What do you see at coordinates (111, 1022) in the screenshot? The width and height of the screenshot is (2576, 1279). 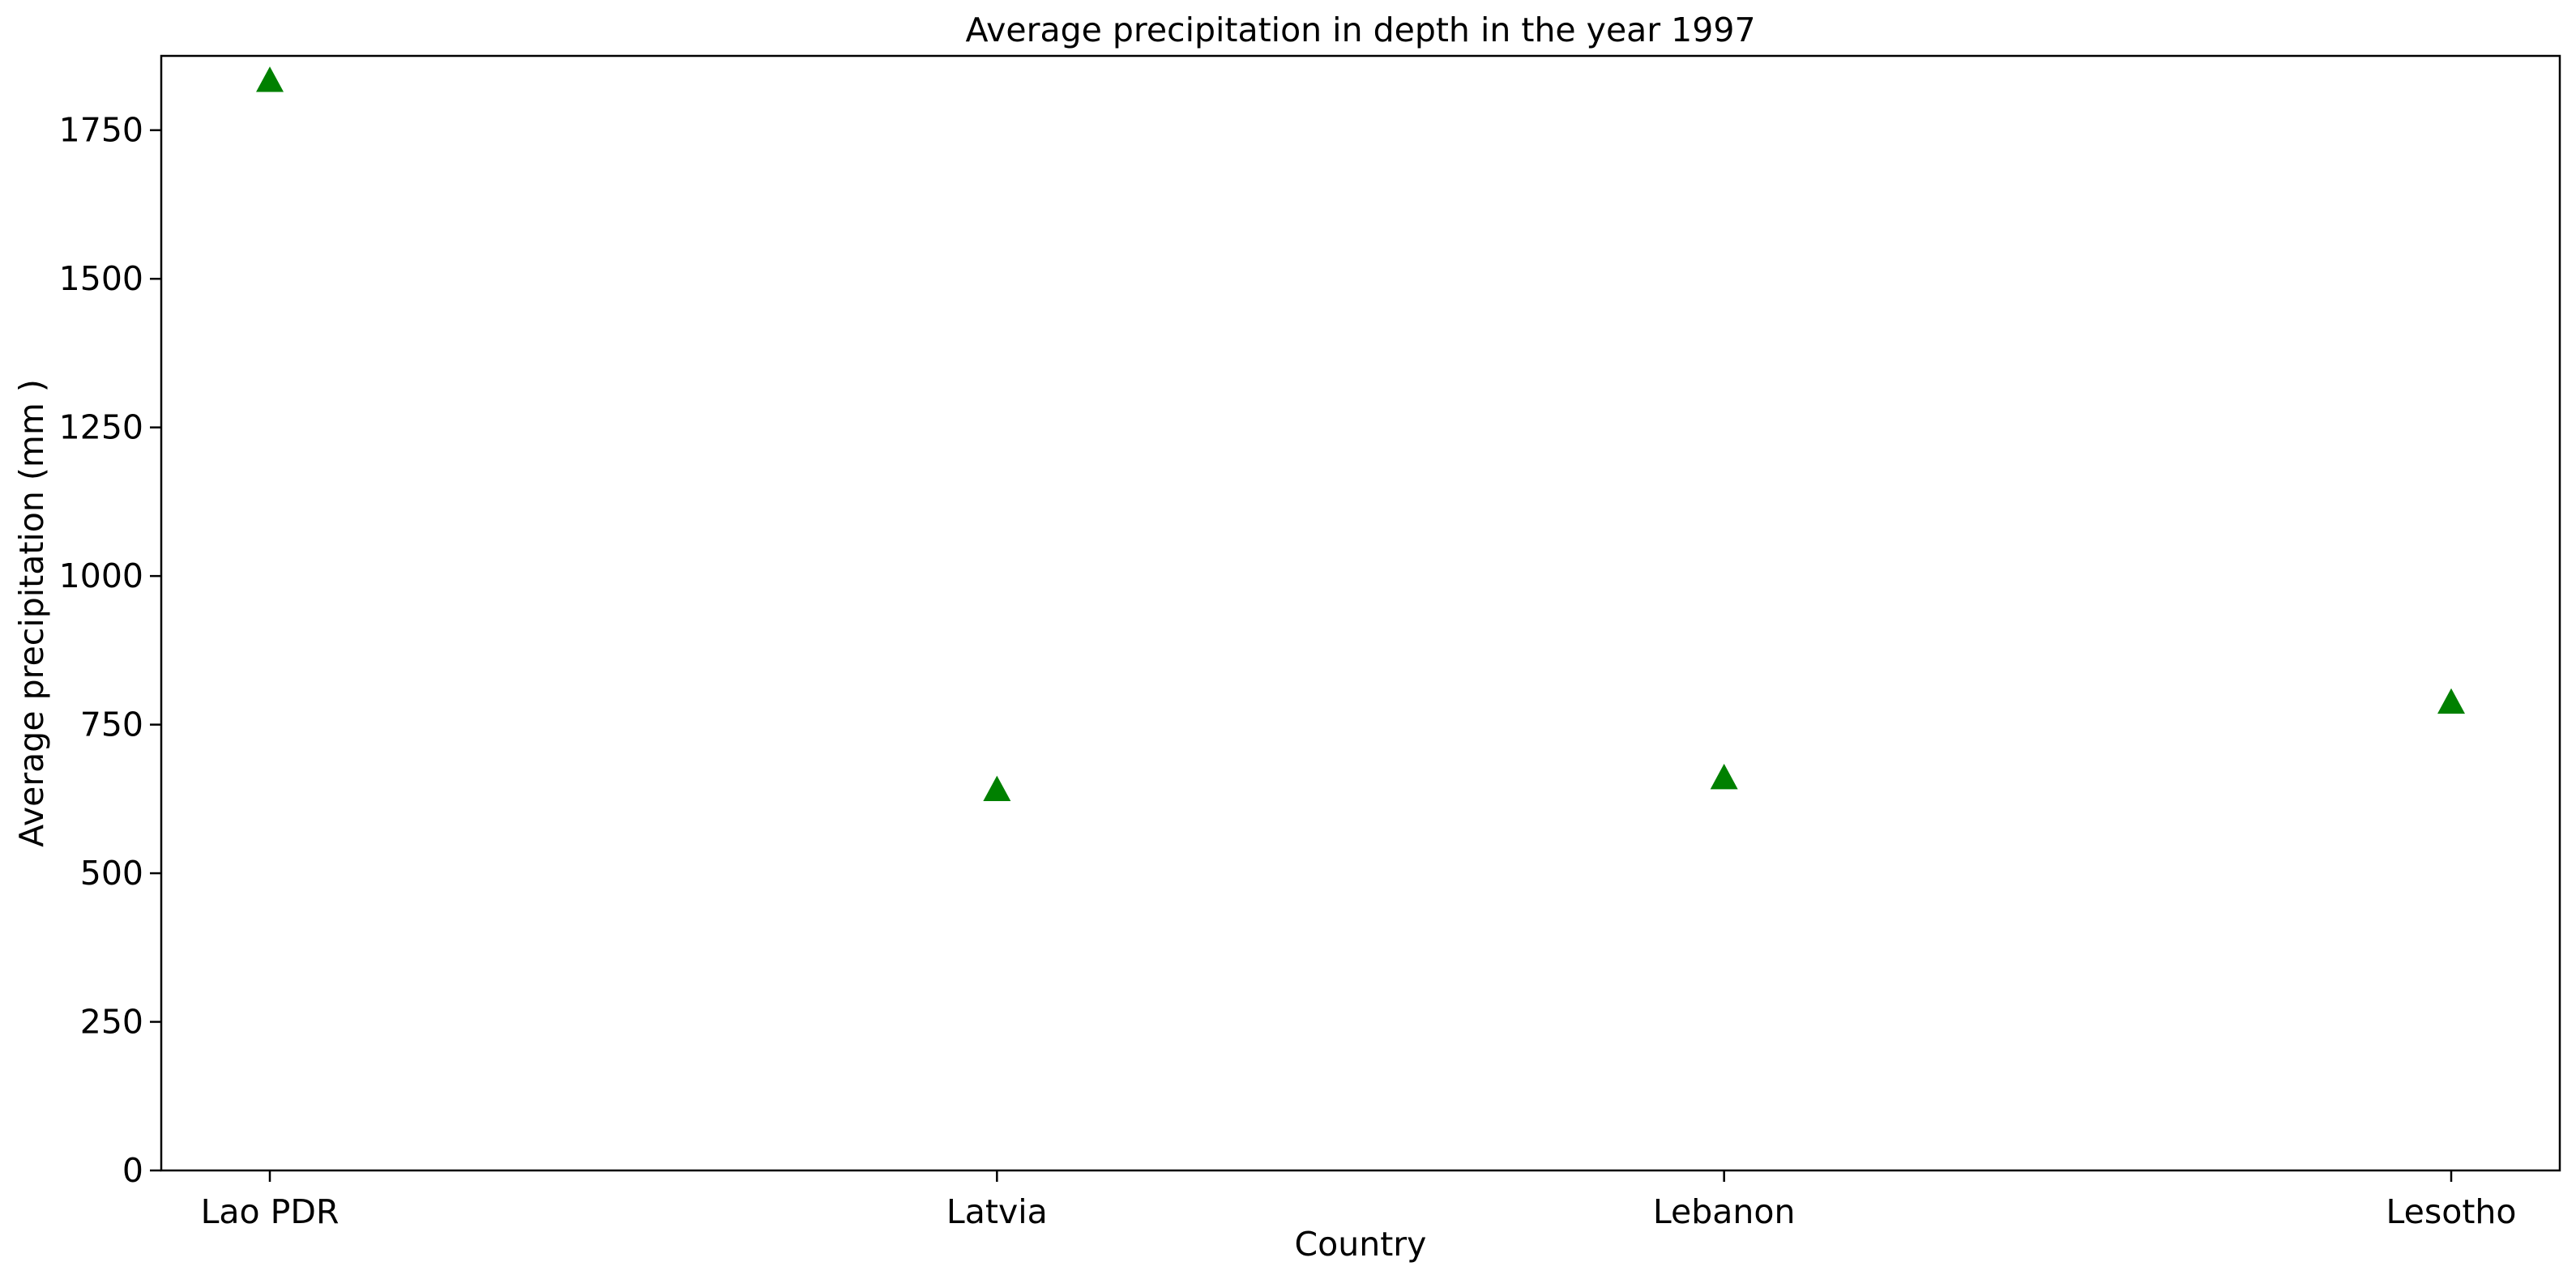 I see `y-tick-label: 250` at bounding box center [111, 1022].